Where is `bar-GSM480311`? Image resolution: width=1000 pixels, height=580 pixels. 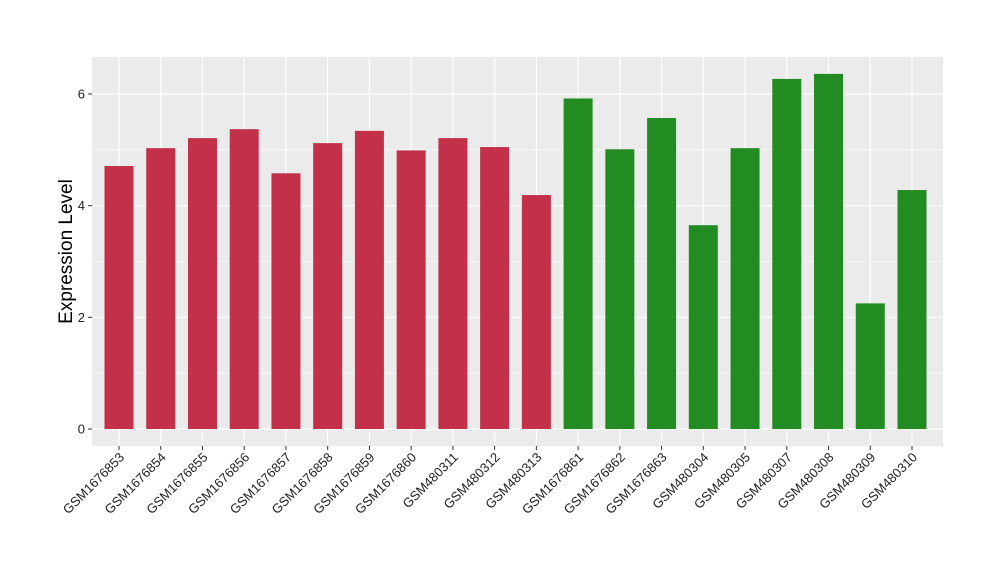
bar-GSM480311 is located at coordinates (453, 283).